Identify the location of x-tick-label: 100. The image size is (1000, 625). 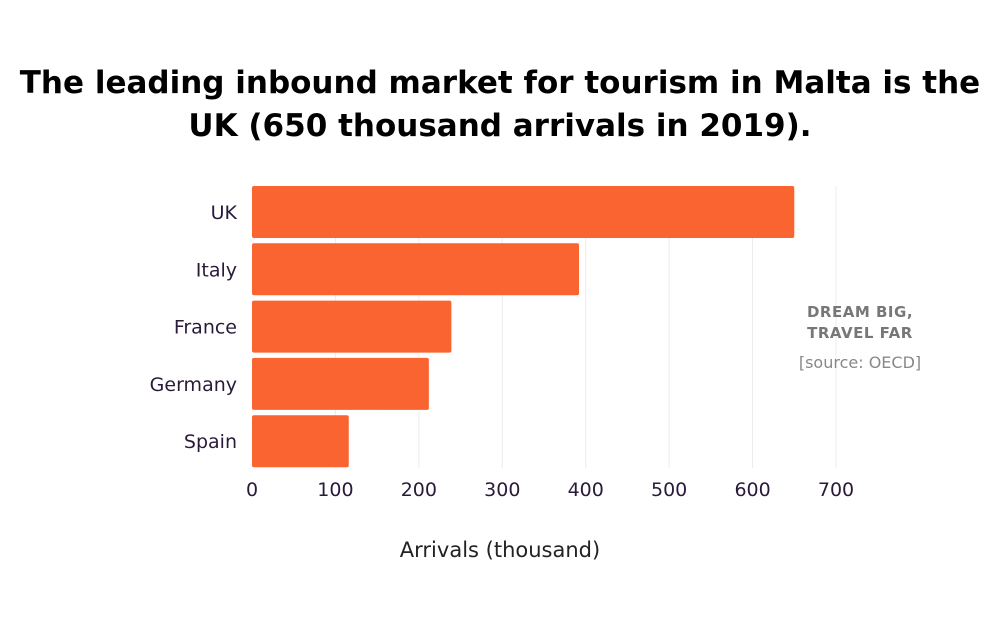
(335, 490).